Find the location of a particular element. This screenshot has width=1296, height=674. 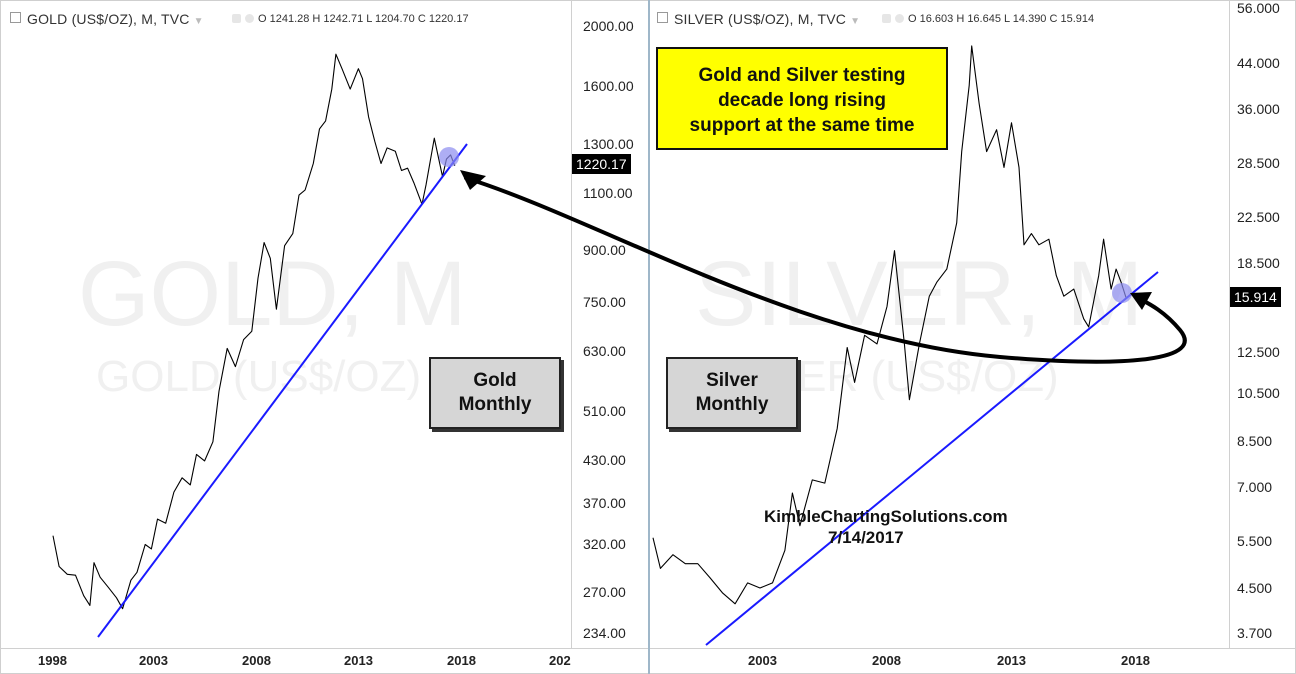

silver-x-tick: 2018 is located at coordinates (1135, 660).